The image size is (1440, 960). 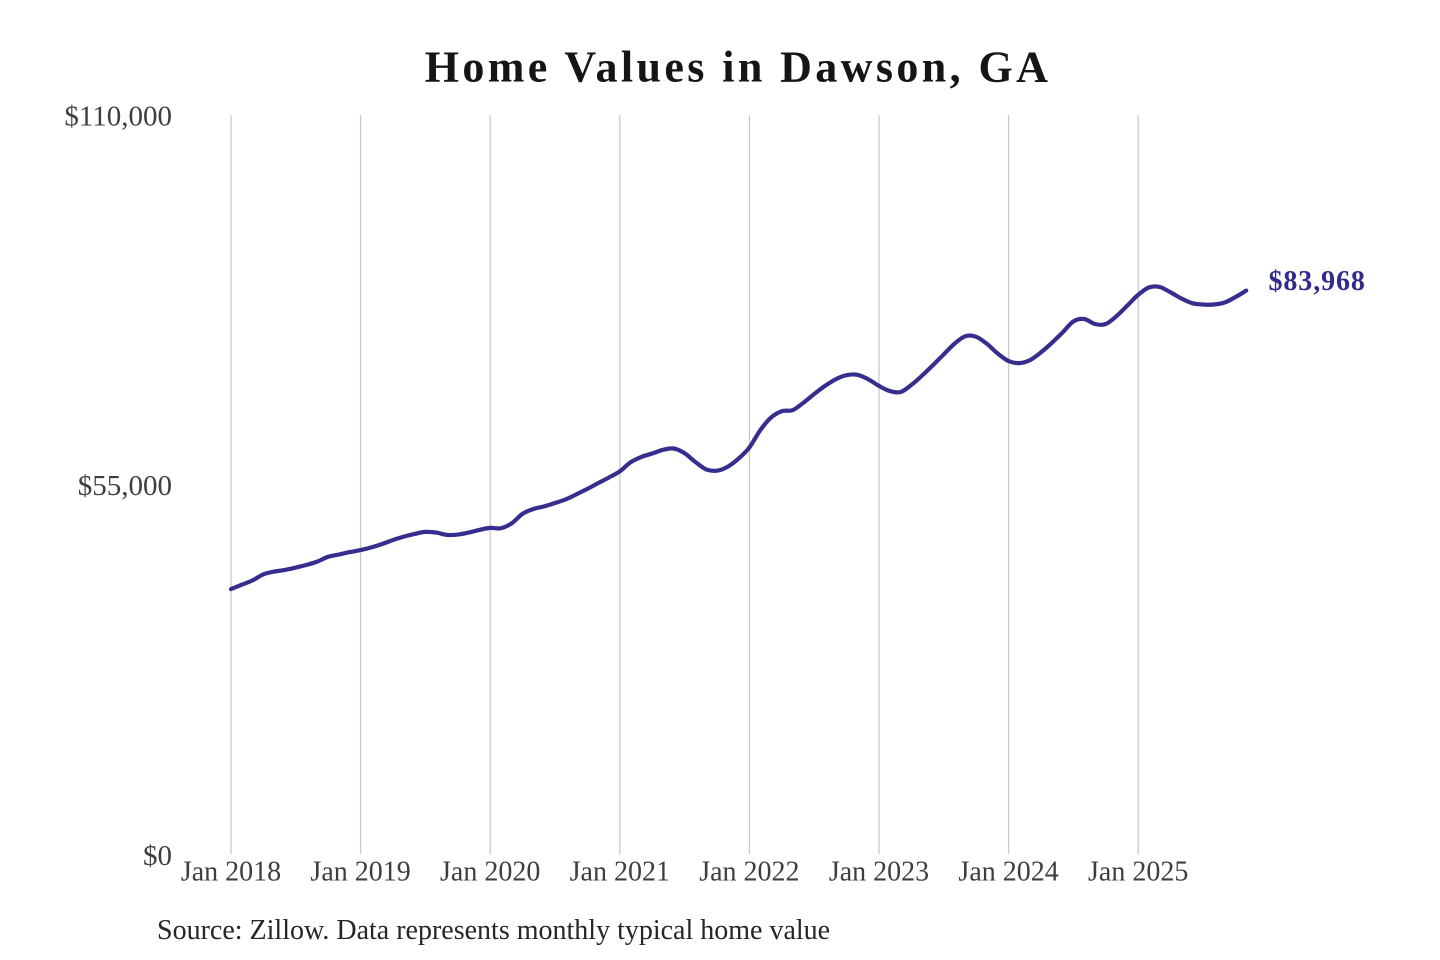 I want to click on svg-text: Jan 2022, so click(x=749, y=872).